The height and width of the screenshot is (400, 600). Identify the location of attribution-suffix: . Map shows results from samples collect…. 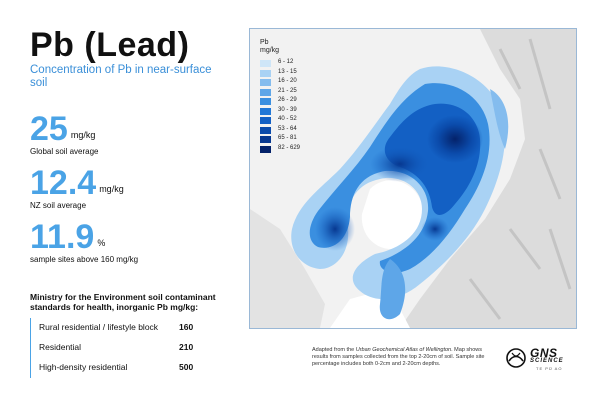
(398, 357).